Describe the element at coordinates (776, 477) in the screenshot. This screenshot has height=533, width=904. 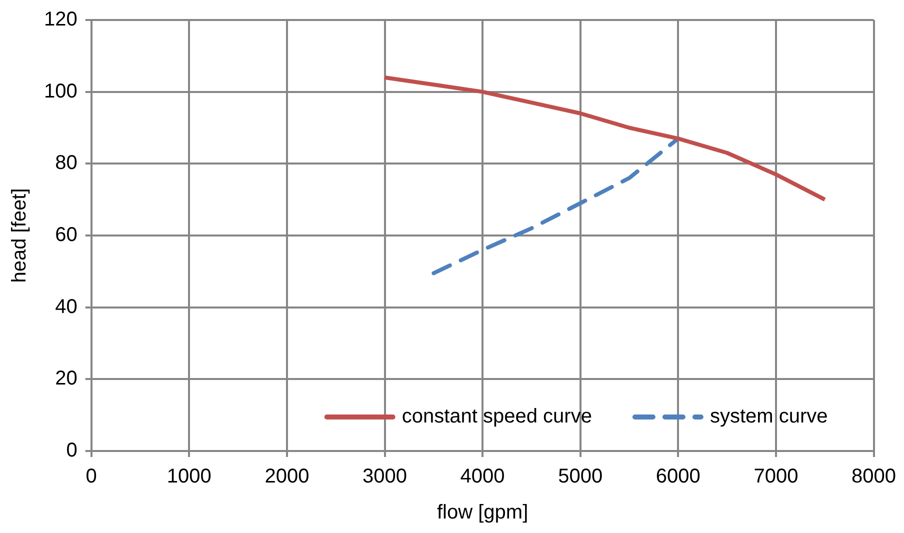
I see `x-tick-label: 7000` at that location.